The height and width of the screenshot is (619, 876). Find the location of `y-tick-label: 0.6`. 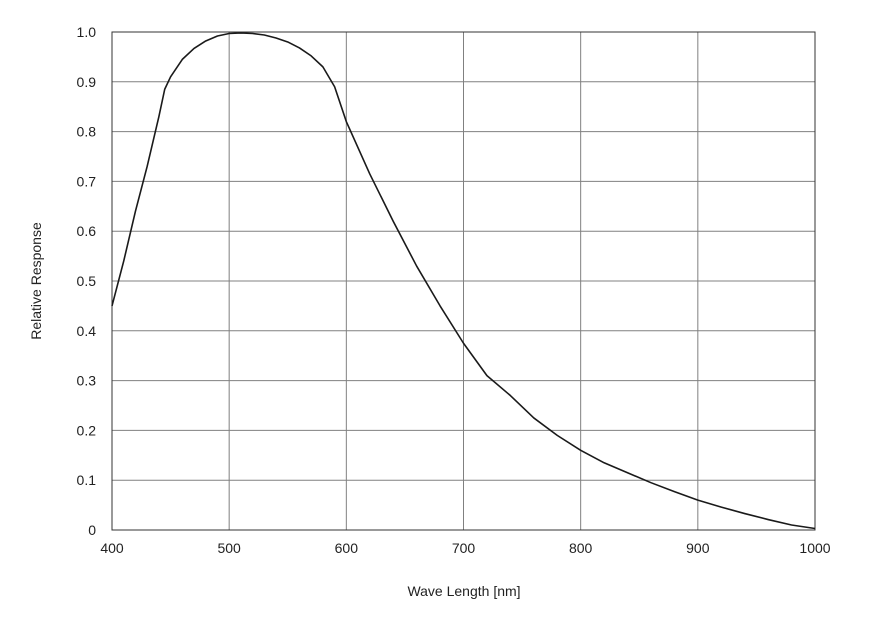

y-tick-label: 0.6 is located at coordinates (87, 231).